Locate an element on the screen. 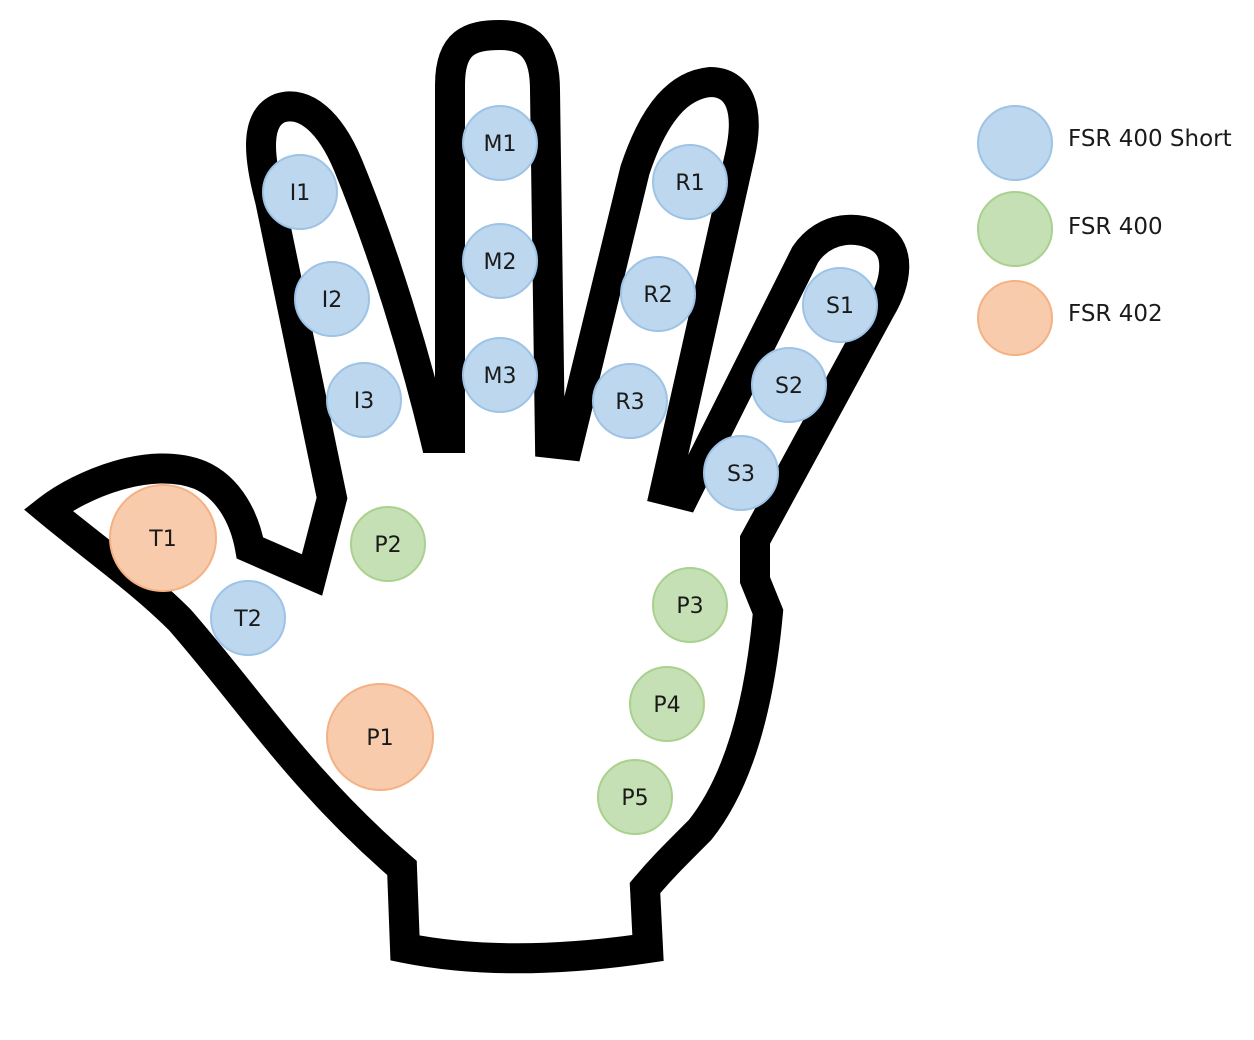  sensor-label: P1 is located at coordinates (379, 738).